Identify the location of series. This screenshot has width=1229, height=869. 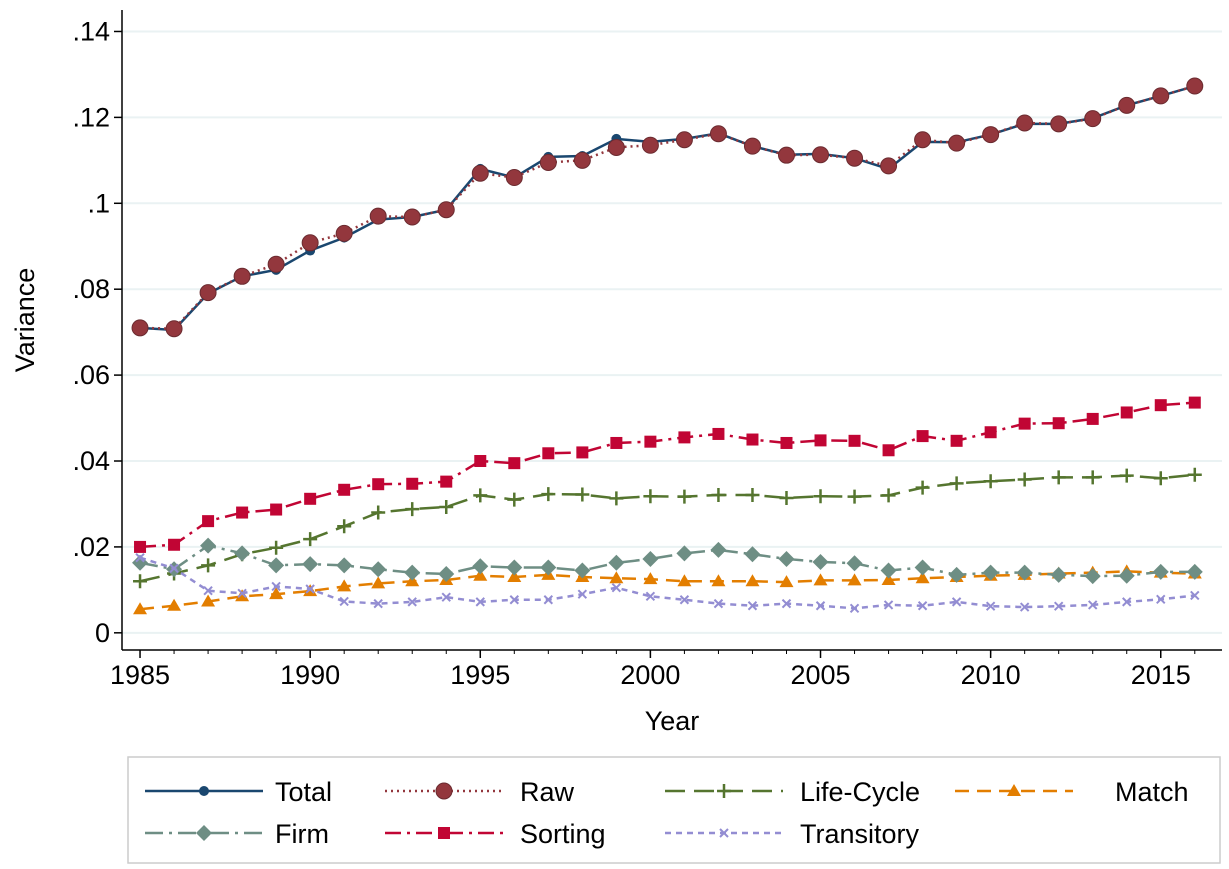
(667, 528).